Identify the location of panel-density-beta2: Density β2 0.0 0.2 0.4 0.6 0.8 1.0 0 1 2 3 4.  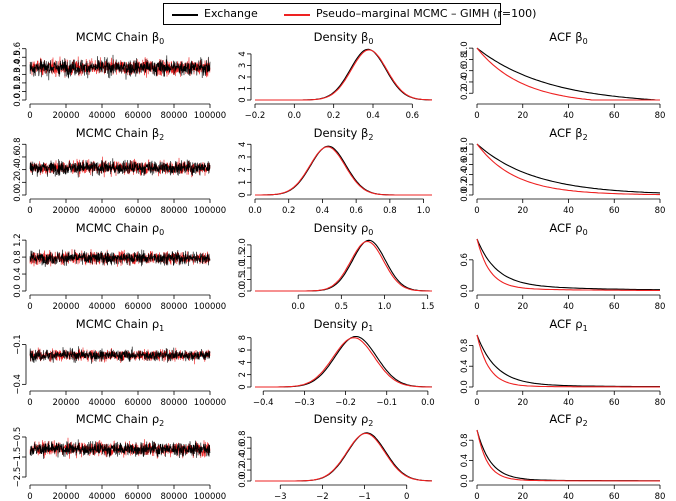
(335, 171).